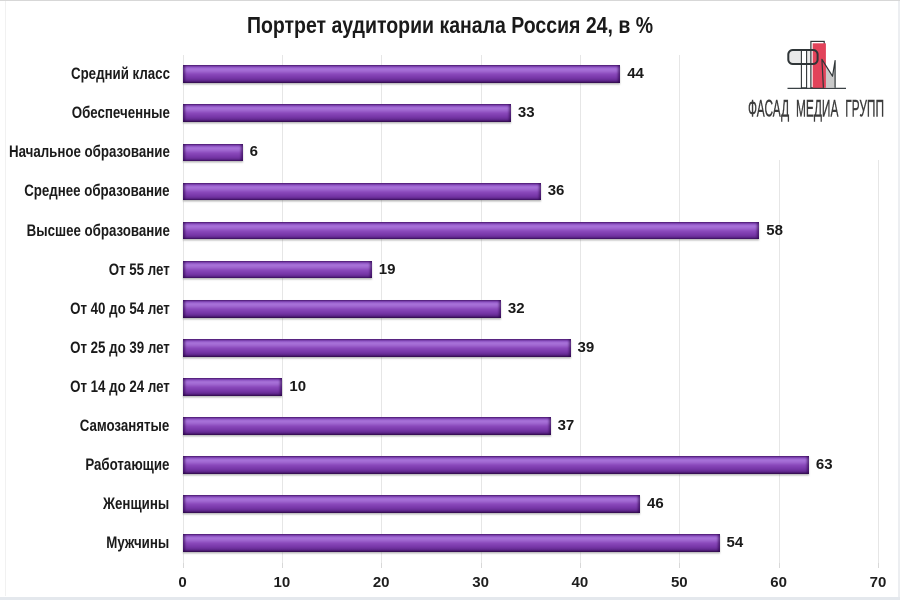  I want to click on svg-text: ФАСАД МЕДИА ГРУПП, so click(816, 108).